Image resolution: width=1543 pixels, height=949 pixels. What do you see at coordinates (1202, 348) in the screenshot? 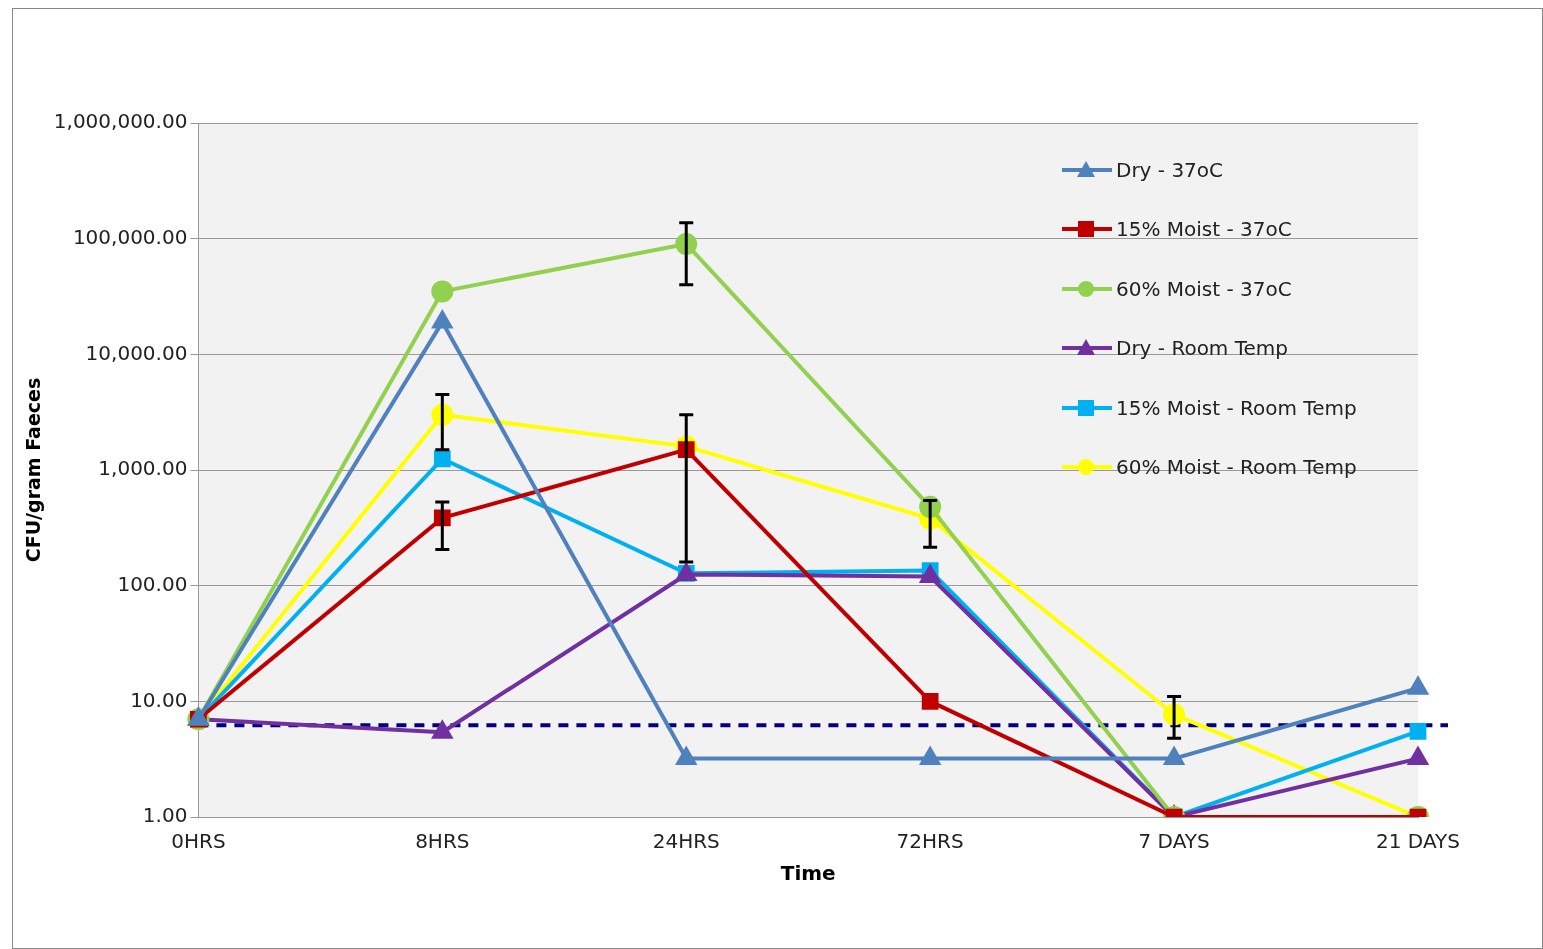
I see `legend-label: Dry - Room Temp` at bounding box center [1202, 348].